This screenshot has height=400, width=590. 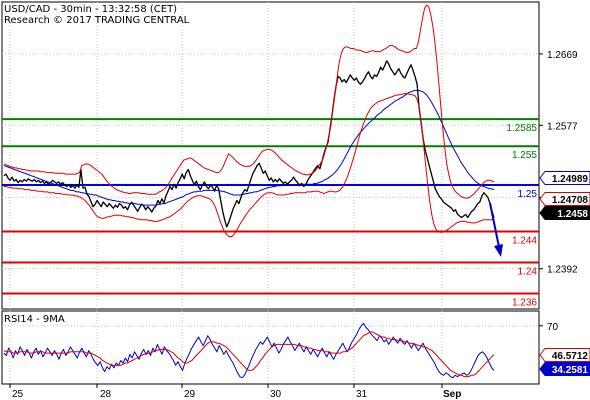 I want to click on forecast-arrow, so click(x=496, y=229).